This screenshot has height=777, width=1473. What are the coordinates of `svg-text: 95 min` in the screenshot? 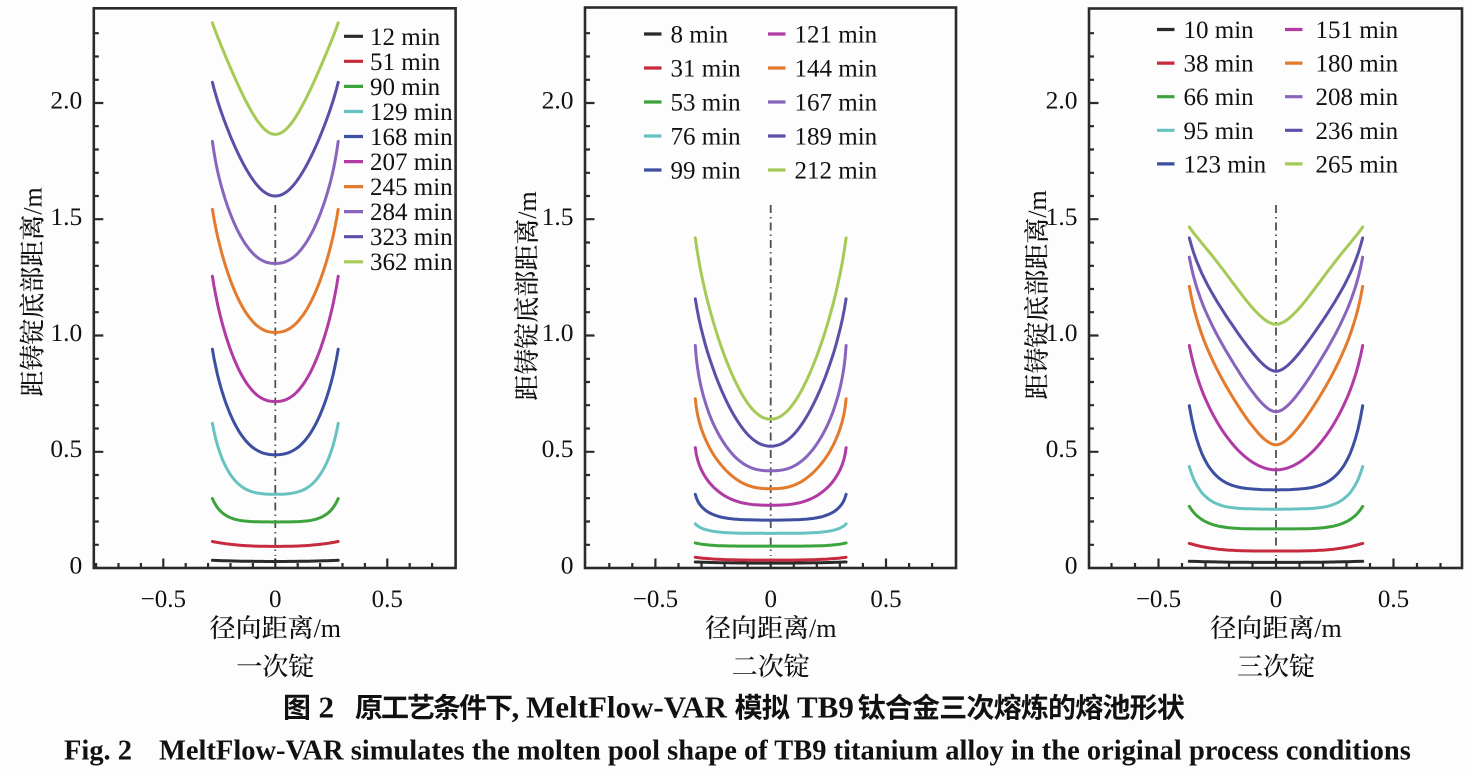 It's located at (1219, 131).